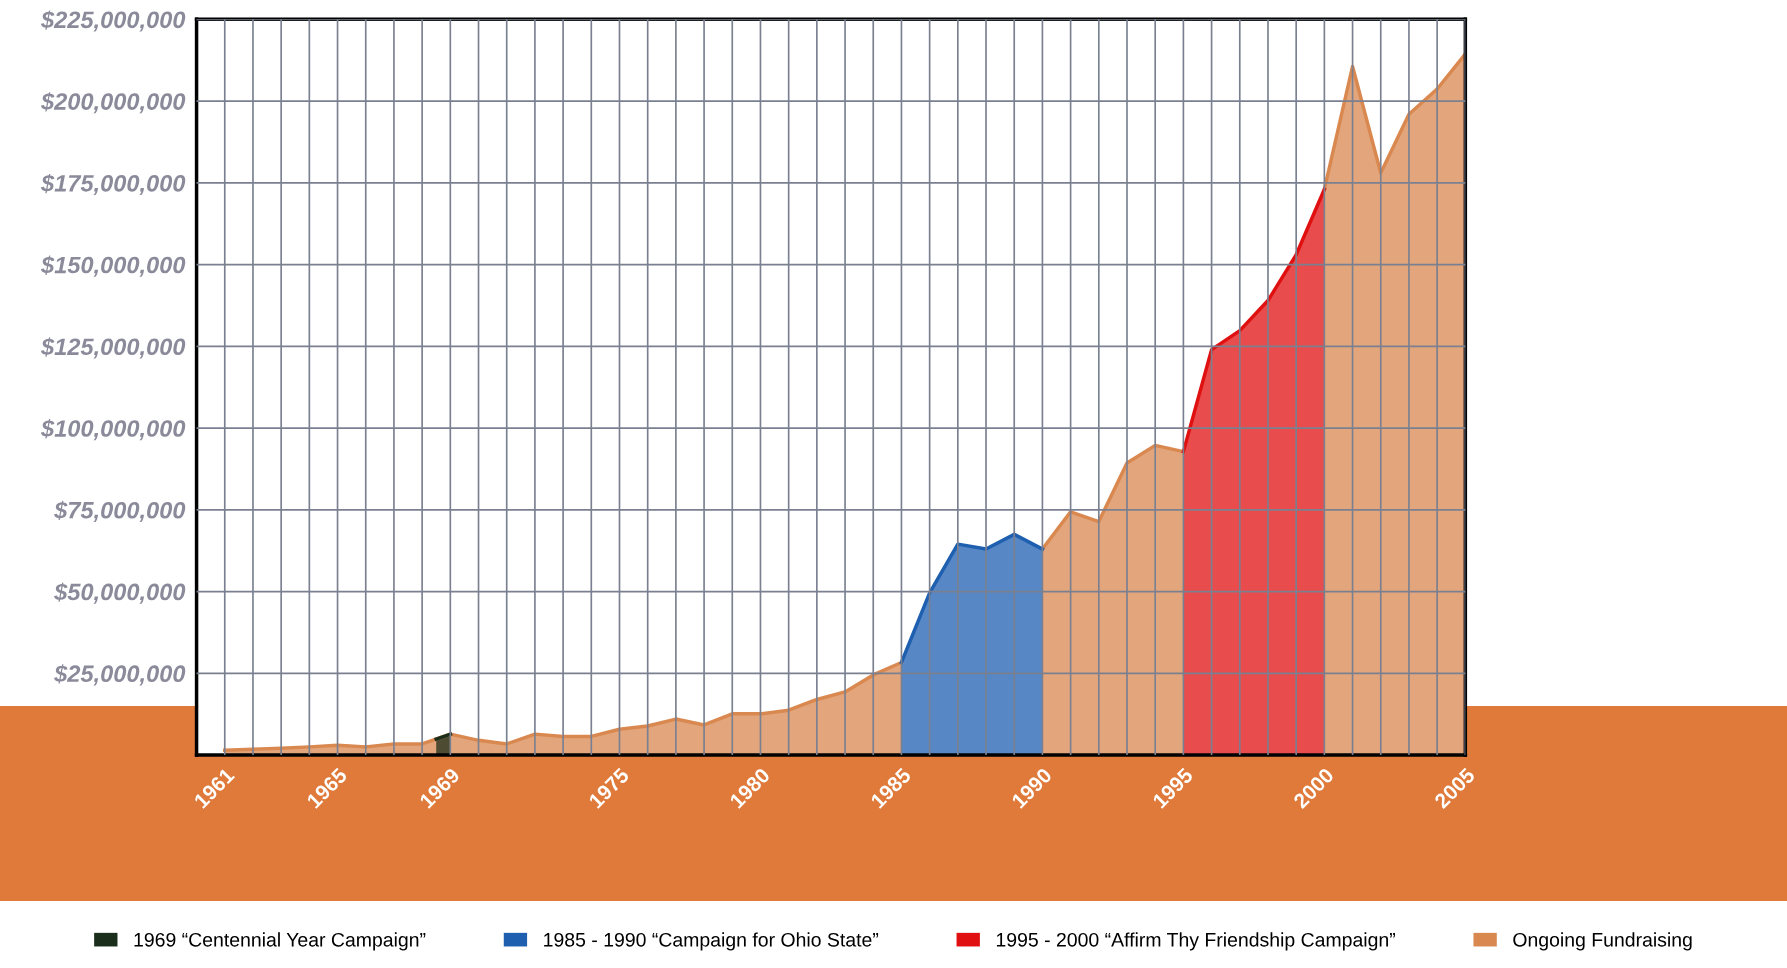 Image resolution: width=1787 pixels, height=968 pixels. Describe the element at coordinates (120, 511) in the screenshot. I see `y-tick-label: $75,000,000` at that location.